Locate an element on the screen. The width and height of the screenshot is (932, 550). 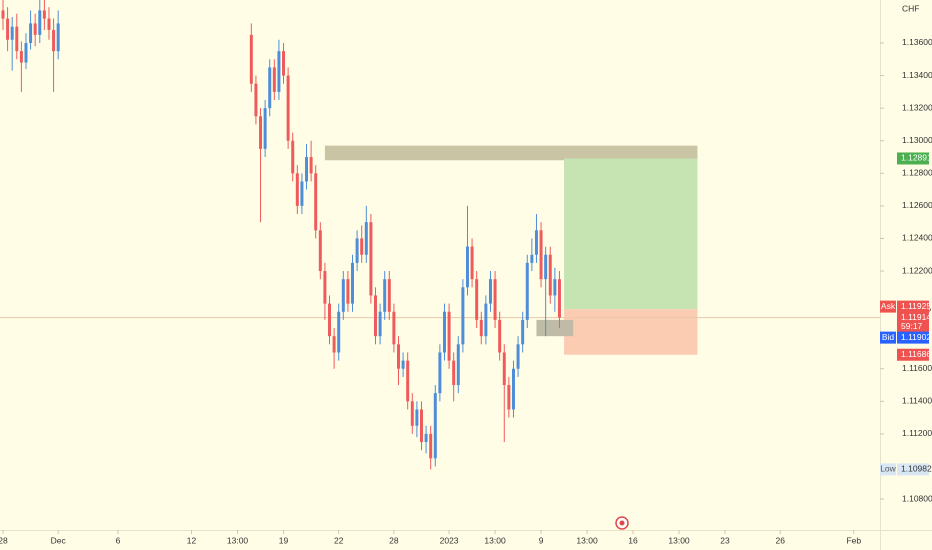
y-tick-label: 1.11200 is located at coordinates (917, 433).